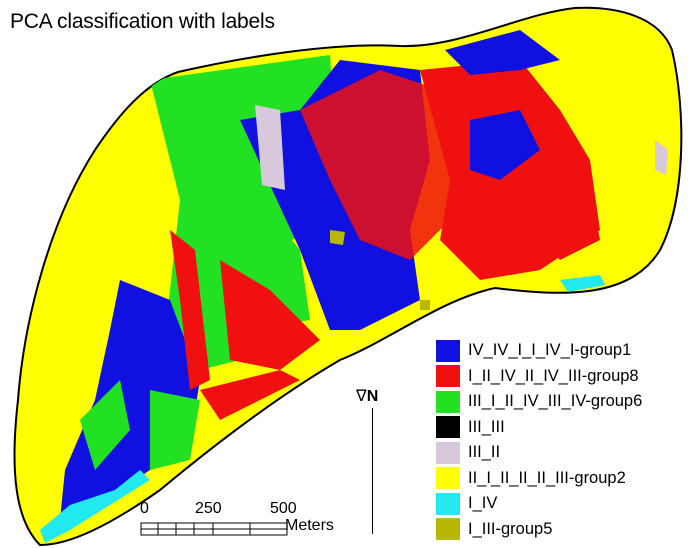  I want to click on scale-bar: 0 250 500 Meters, so click(260, 520).